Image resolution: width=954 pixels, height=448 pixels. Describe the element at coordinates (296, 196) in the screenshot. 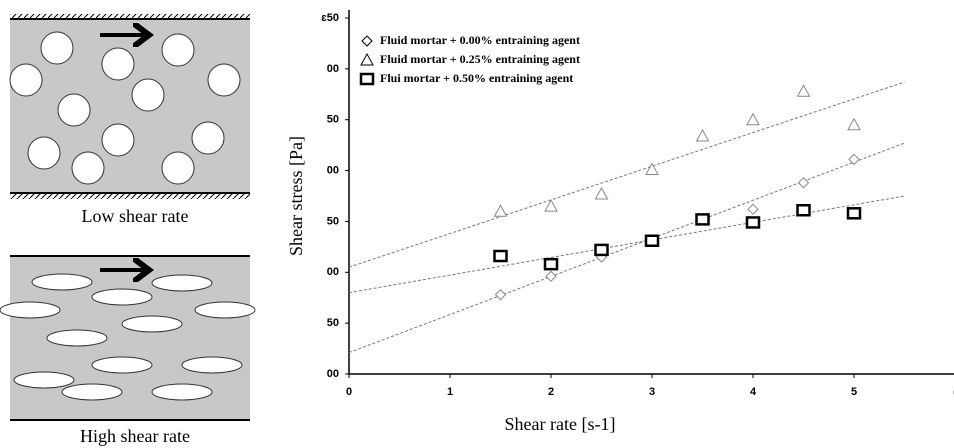

I see `y-axis-label: Shear stress [Pa]` at that location.